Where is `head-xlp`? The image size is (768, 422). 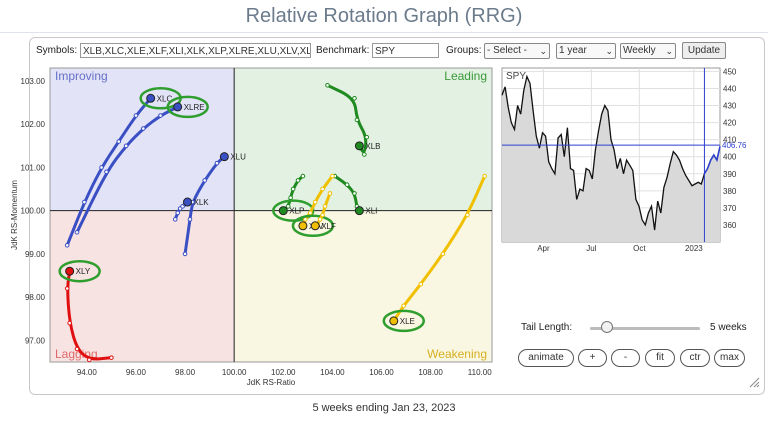
head-xlp is located at coordinates (283, 211).